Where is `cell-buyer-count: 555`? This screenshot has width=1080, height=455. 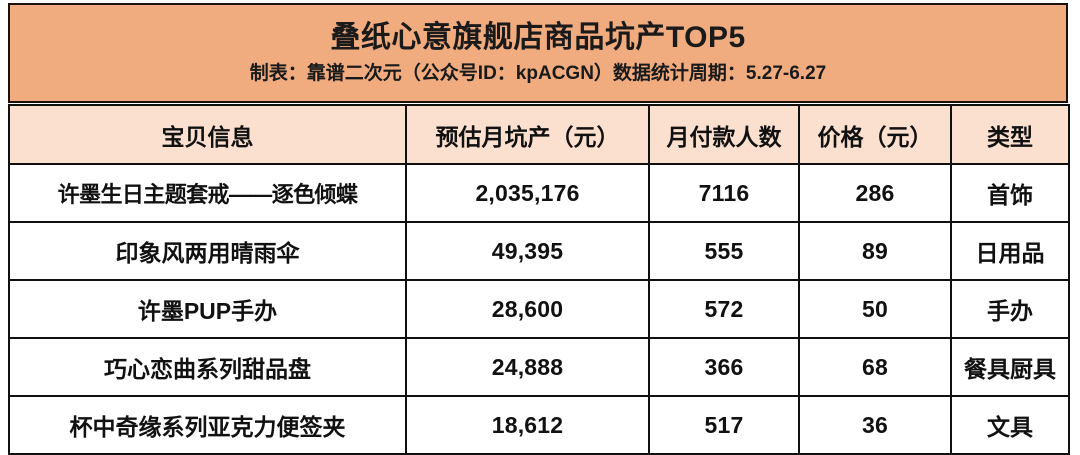 cell-buyer-count: 555 is located at coordinates (724, 251).